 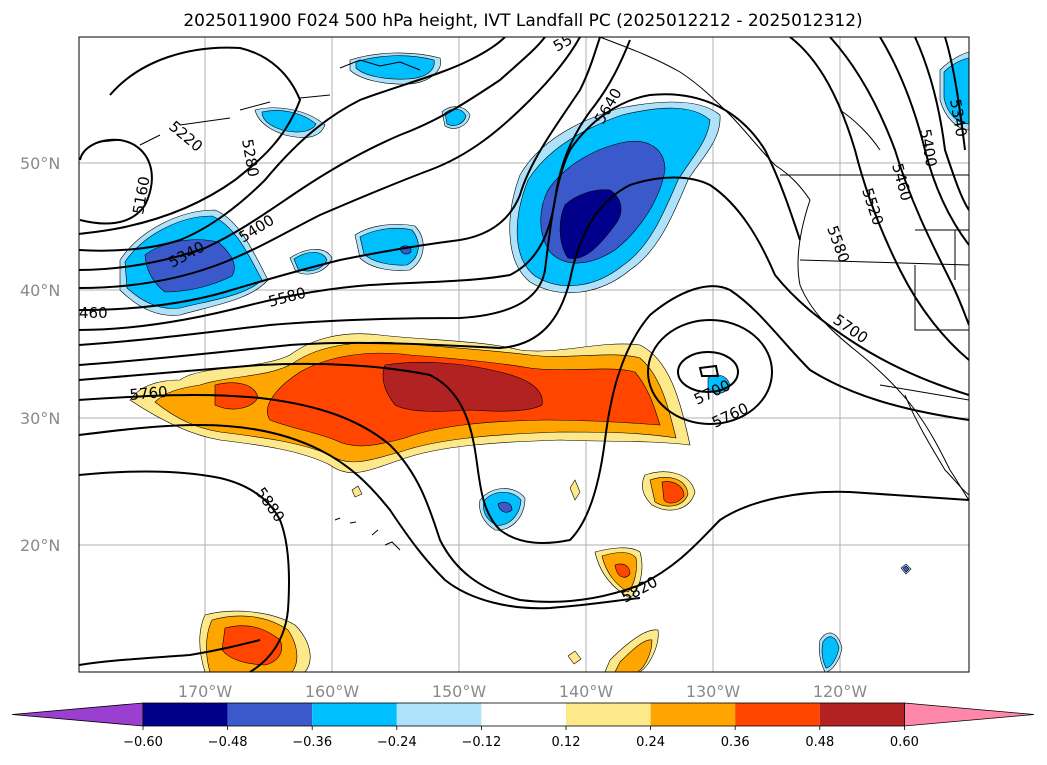 What do you see at coordinates (459, 691) in the screenshot?
I see `lon-label-150w: 150°W` at bounding box center [459, 691].